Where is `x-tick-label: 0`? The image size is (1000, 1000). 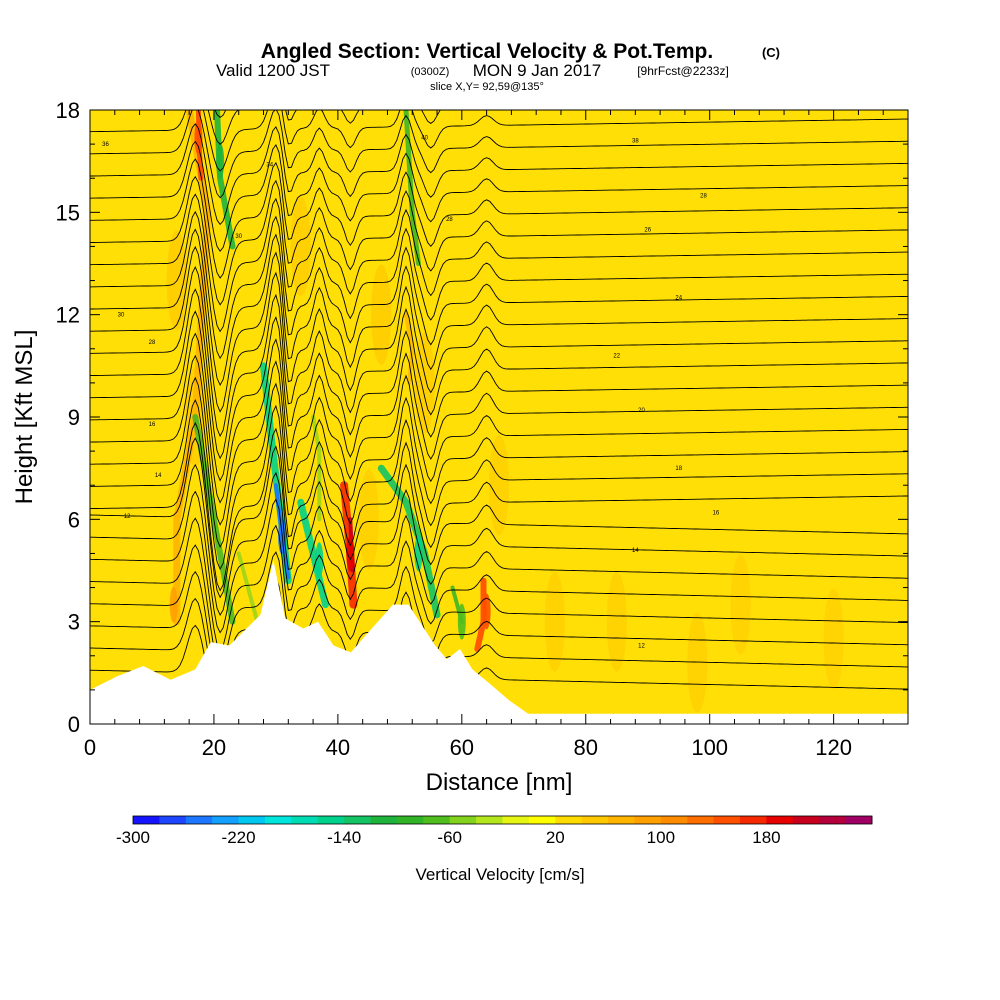
x-tick-label: 0 is located at coordinates (90, 747).